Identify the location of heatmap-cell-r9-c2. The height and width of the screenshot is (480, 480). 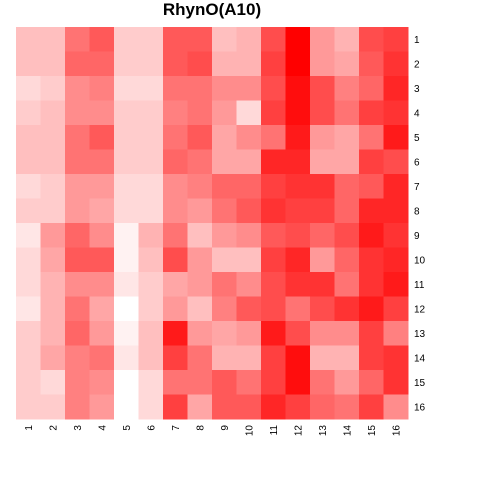
(53, 235).